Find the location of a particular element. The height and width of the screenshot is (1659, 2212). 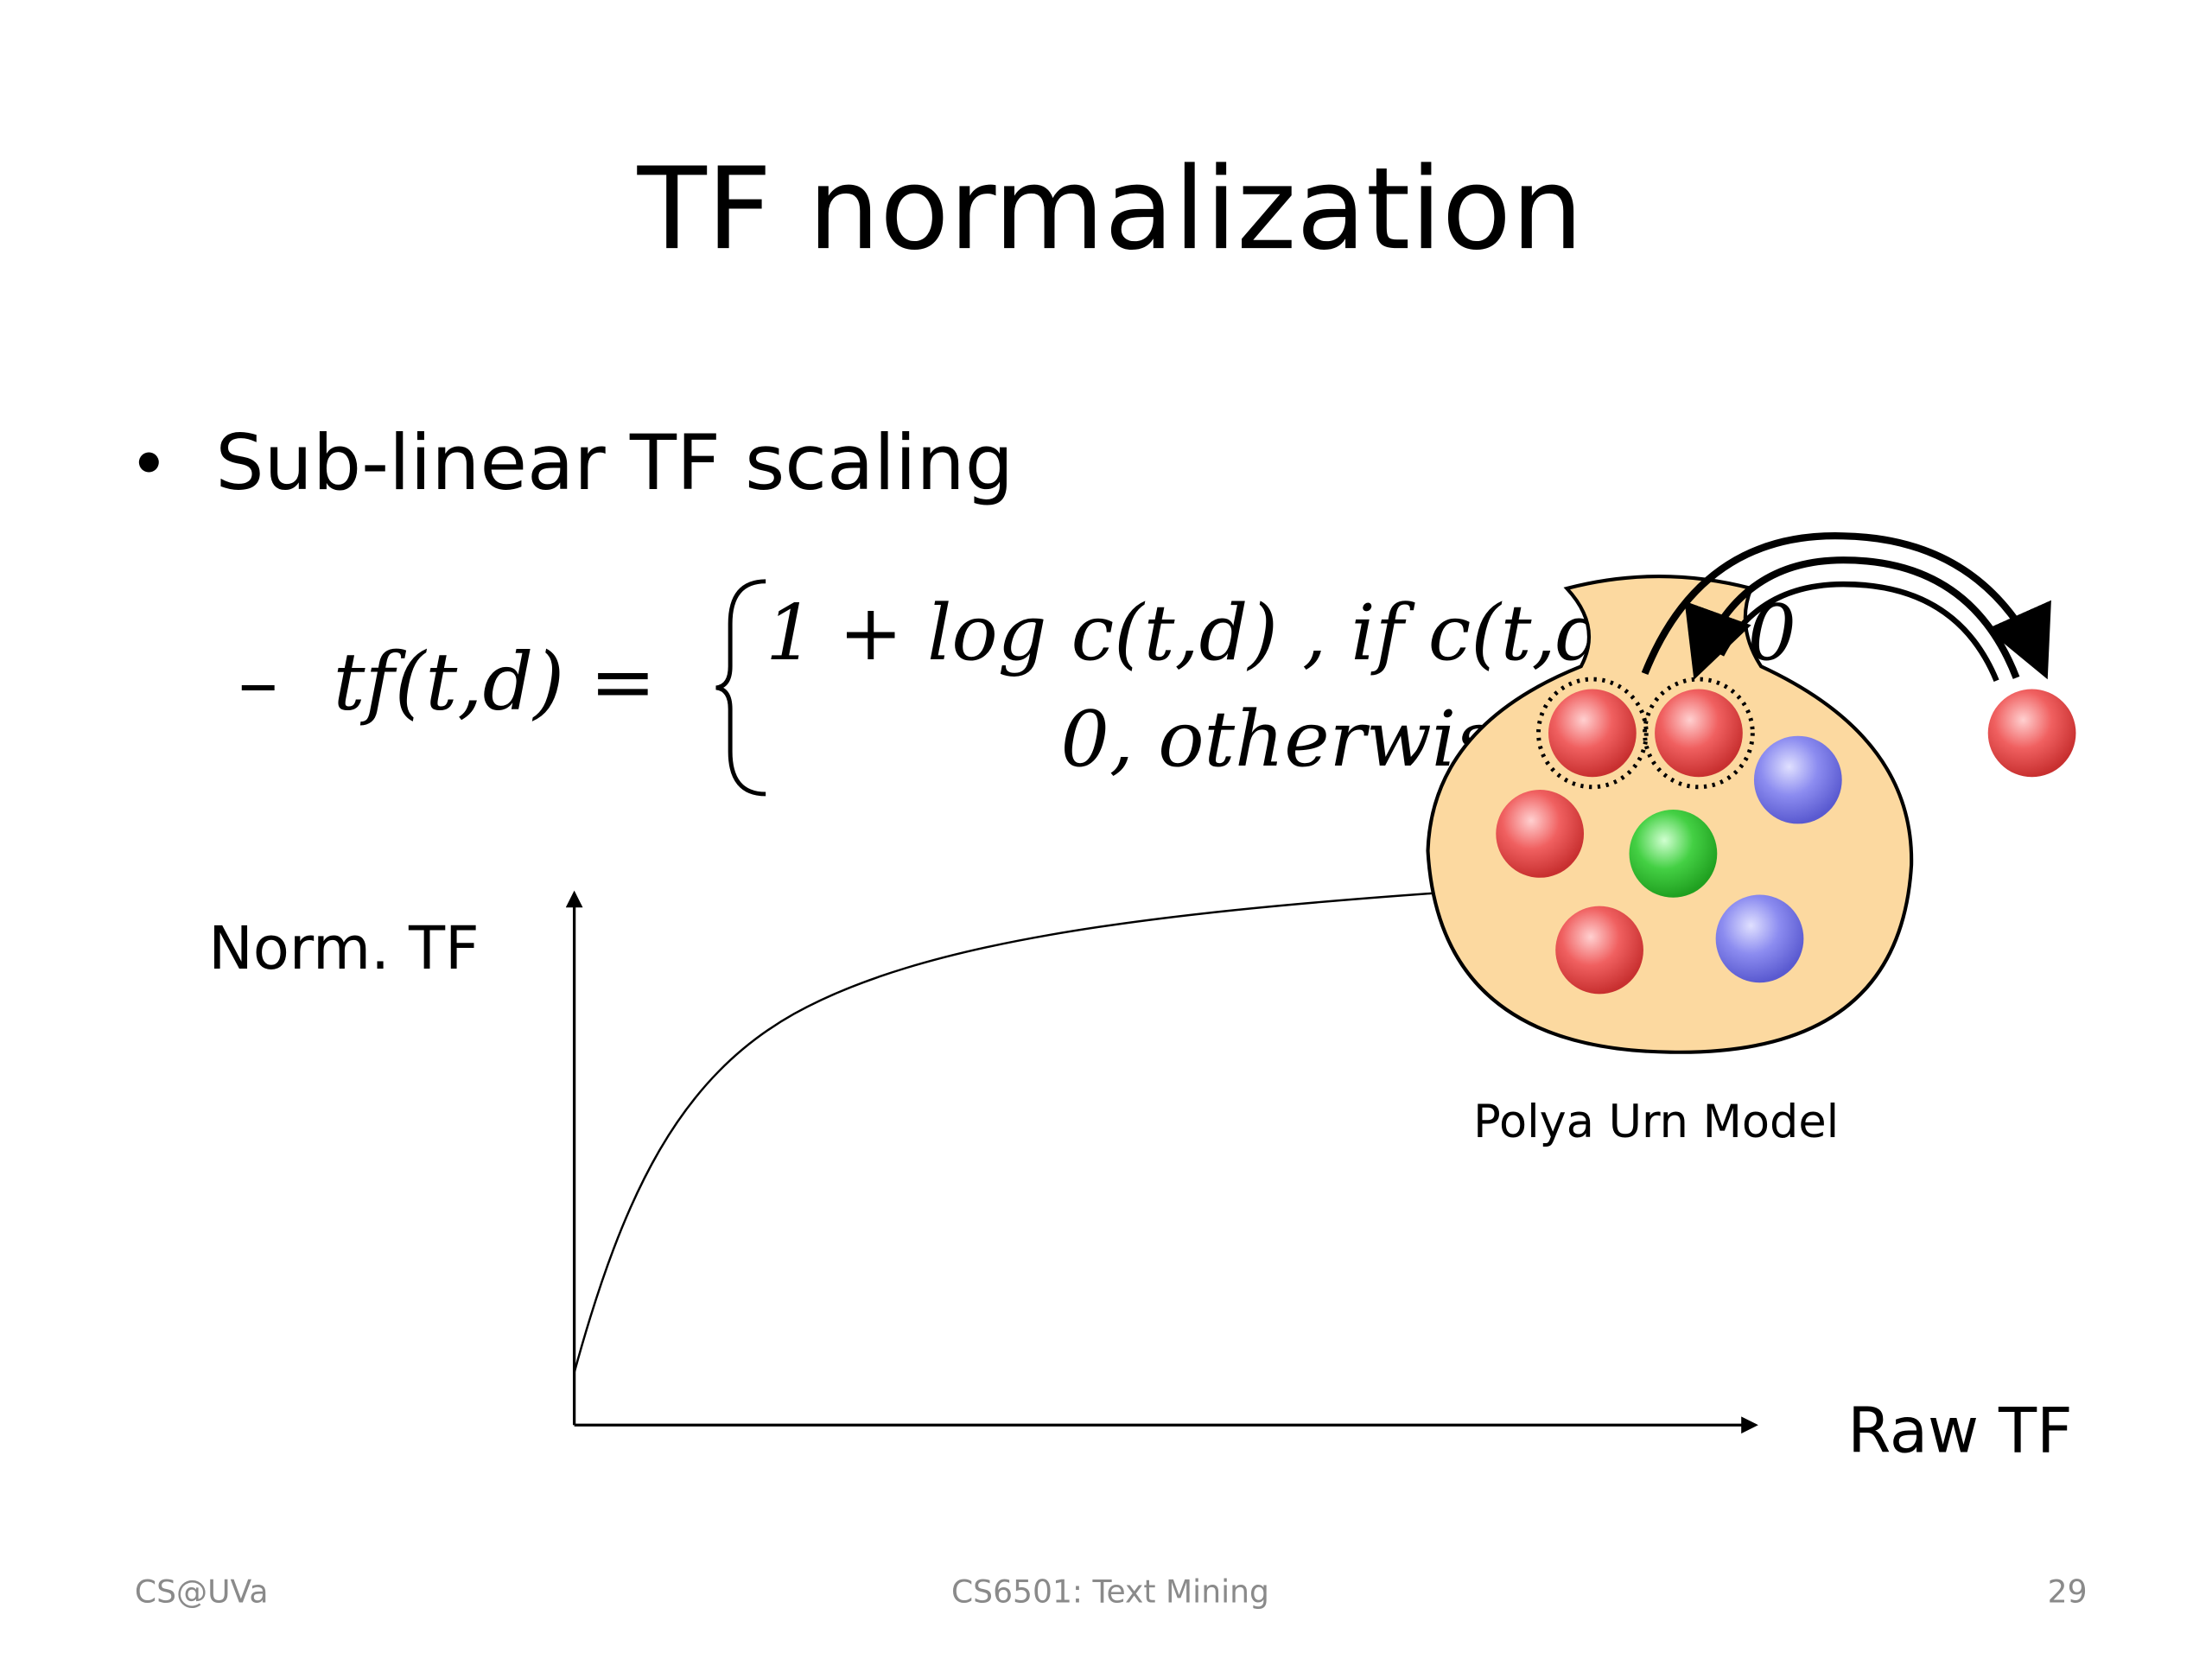

formula-dash: – is located at coordinates (258, 682).